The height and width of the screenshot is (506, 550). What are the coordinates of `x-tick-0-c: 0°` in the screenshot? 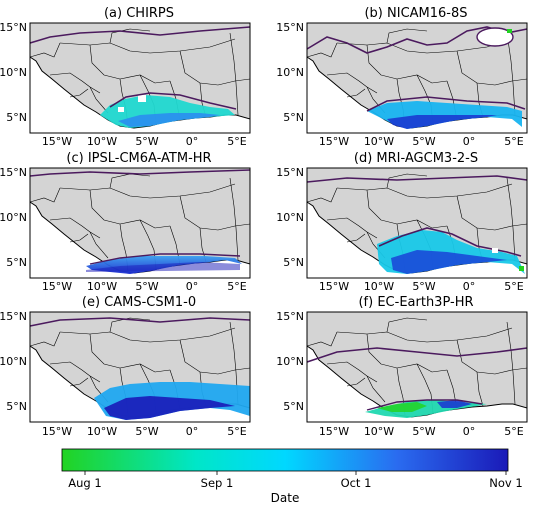 It's located at (192, 286).